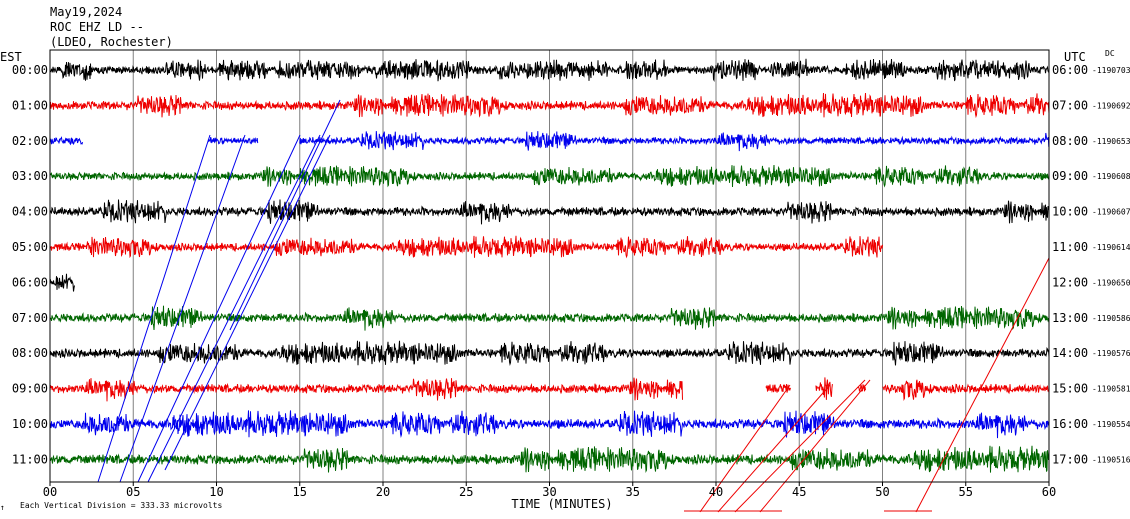 This screenshot has width=1130, height=519. Describe the element at coordinates (1111, 424) in the screenshot. I see `dc-offset-value: -1190554` at that location.